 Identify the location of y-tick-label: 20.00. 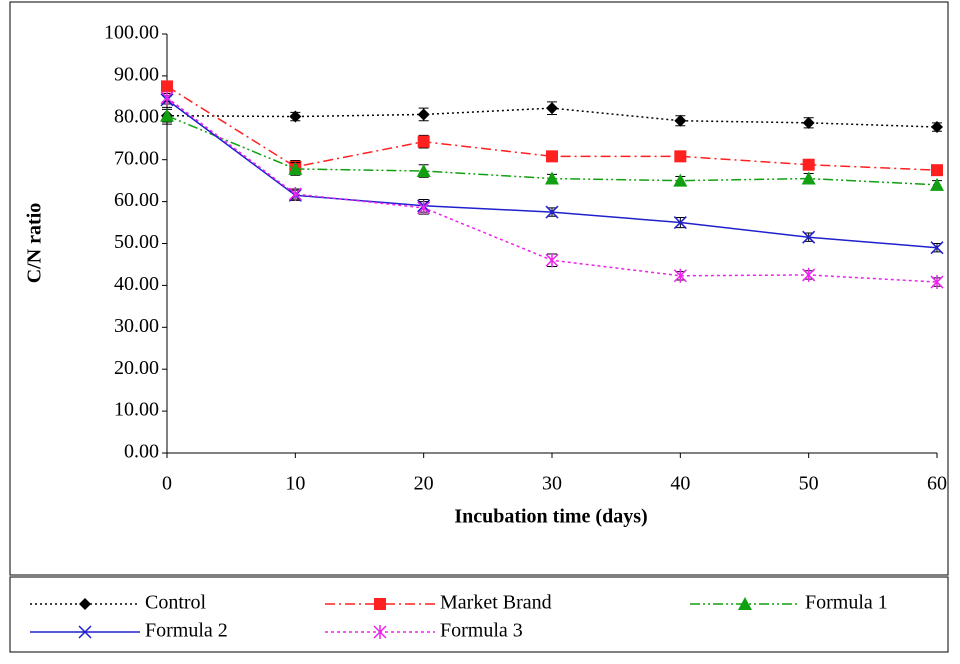
(136, 368).